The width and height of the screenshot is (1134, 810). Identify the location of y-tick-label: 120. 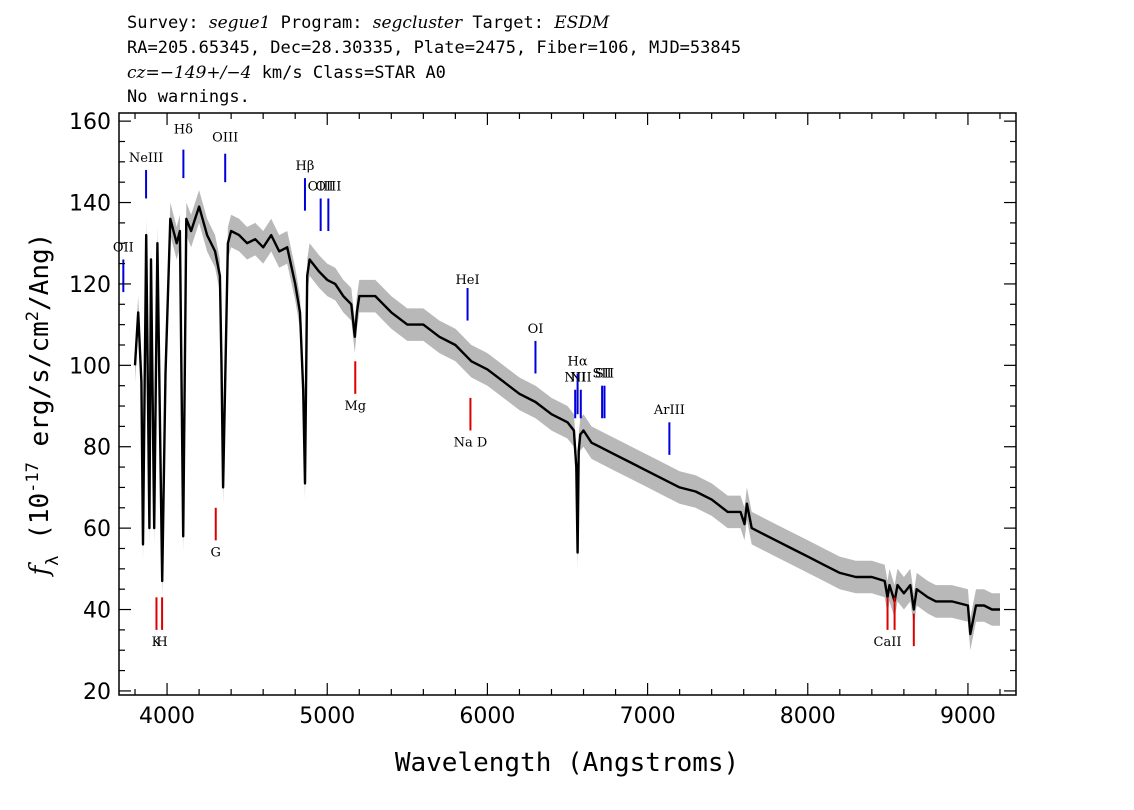
(90, 285).